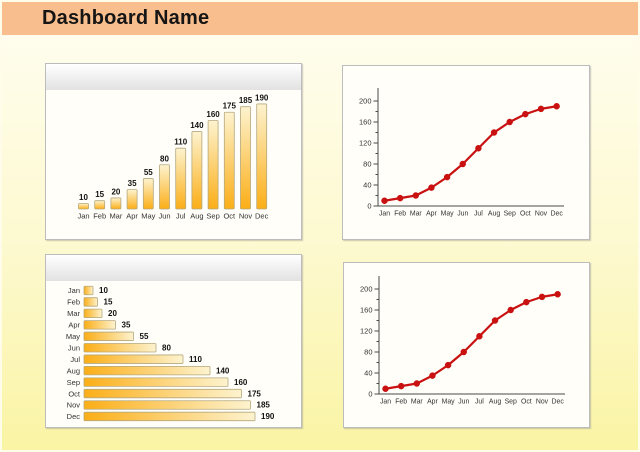 This screenshot has width=640, height=452. What do you see at coordinates (74, 405) in the screenshot?
I see `y-category-label: Nov` at bounding box center [74, 405].